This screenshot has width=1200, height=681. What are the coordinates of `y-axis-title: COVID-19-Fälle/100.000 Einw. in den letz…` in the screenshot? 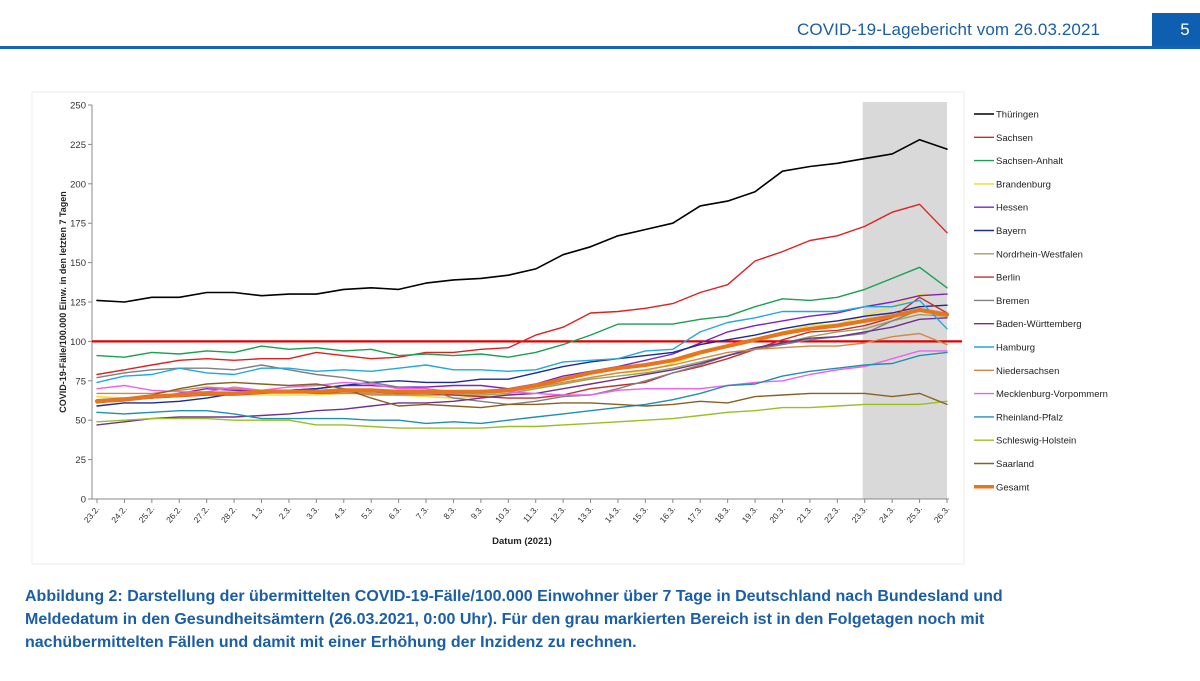 It's located at (63, 302).